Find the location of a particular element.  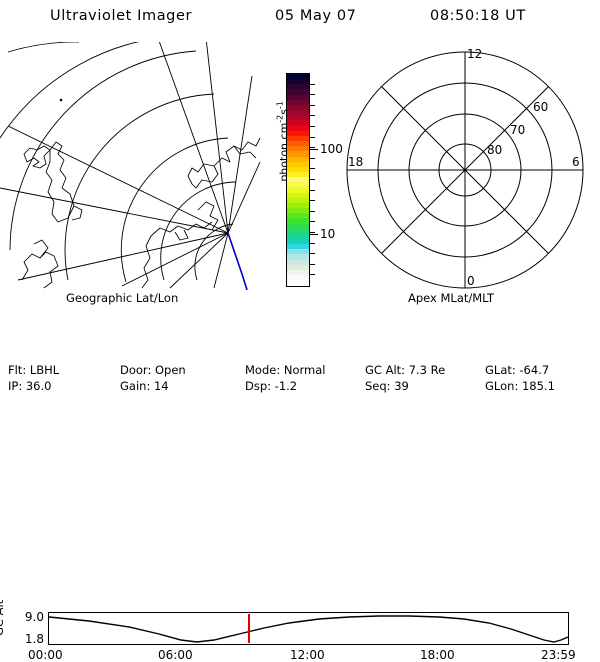

gcalt-ytick-min: 1.8 is located at coordinates (34, 639).